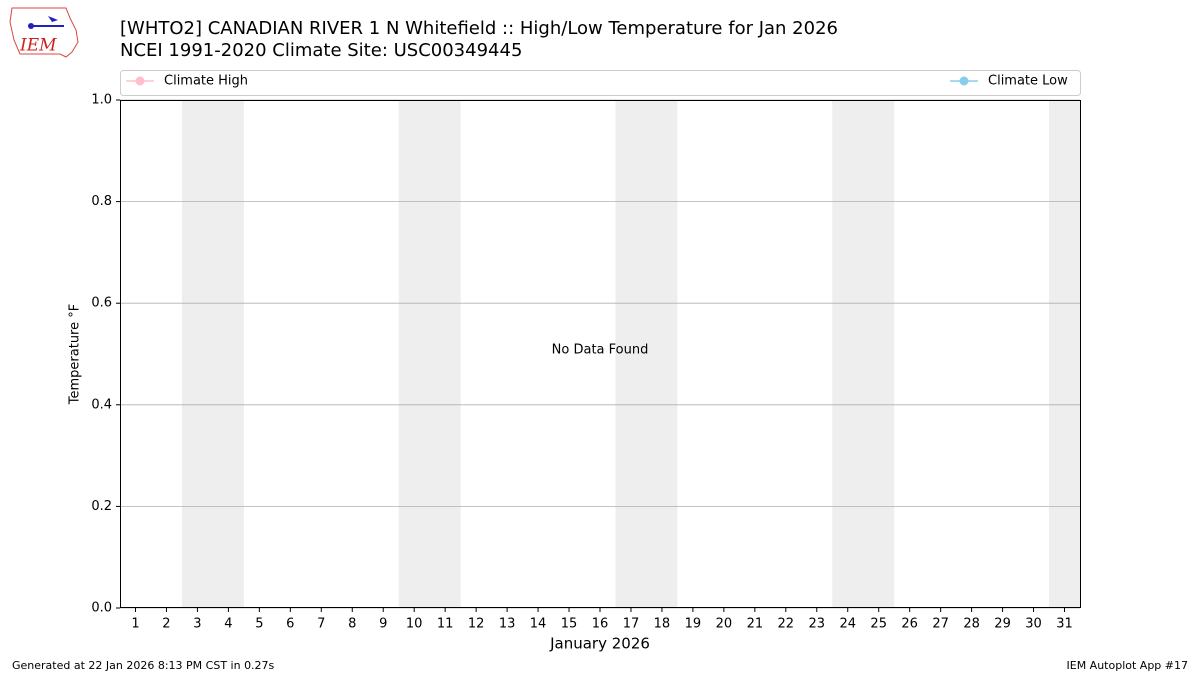  I want to click on x-tick-label: 21, so click(755, 624).